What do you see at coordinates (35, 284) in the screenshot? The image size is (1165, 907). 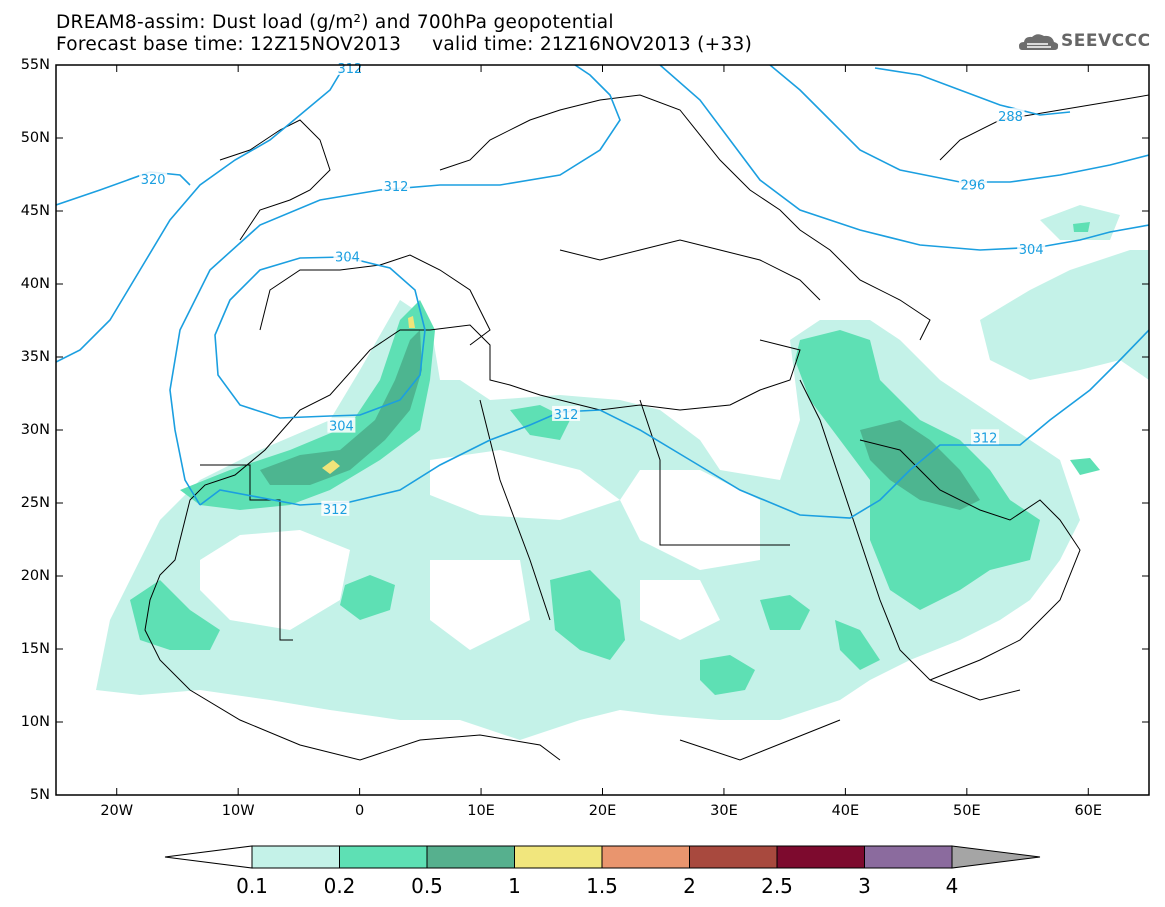 I see `lat-label: 40N` at bounding box center [35, 284].